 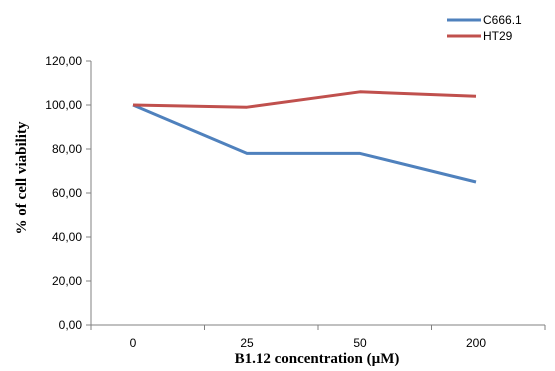 What do you see at coordinates (133, 343) in the screenshot?
I see `x-tick-label: 0` at bounding box center [133, 343].